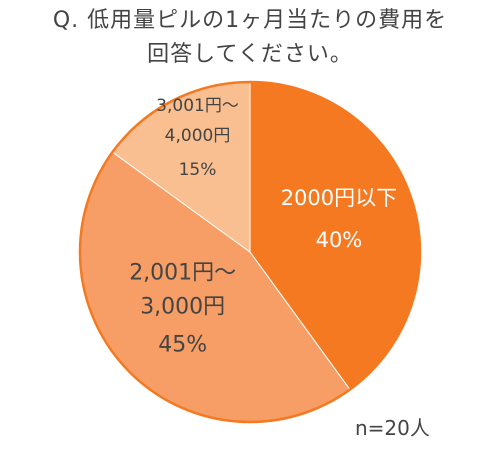  What do you see at coordinates (339, 198) in the screenshot?
I see `slice-1-label-line-1: 2000円以下` at bounding box center [339, 198].